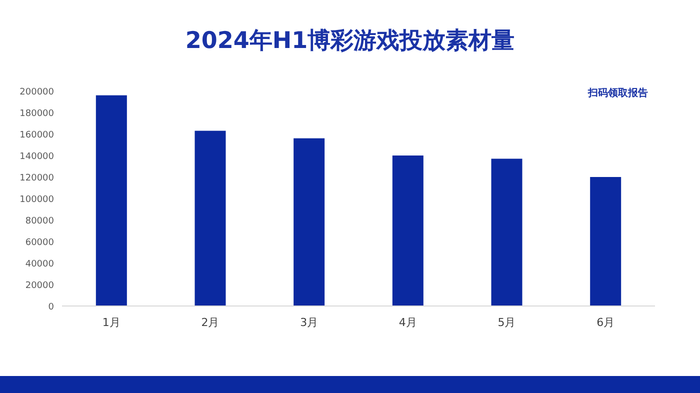 The width and height of the screenshot is (700, 393). Describe the element at coordinates (407, 322) in the screenshot. I see `x-tick-label: 4月` at that location.